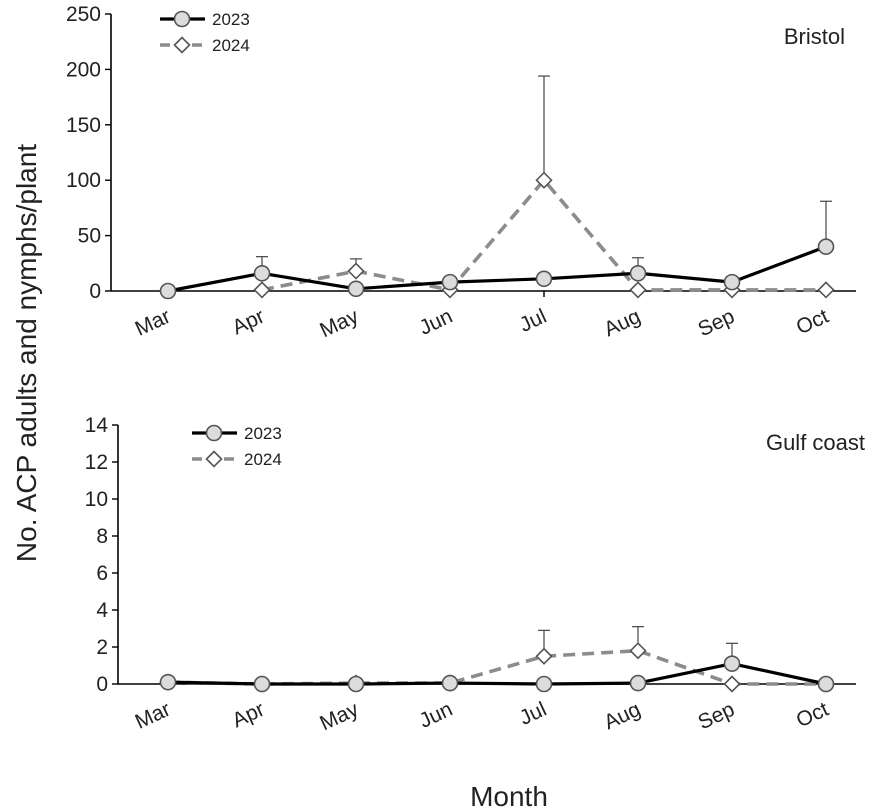 The height and width of the screenshot is (812, 877). Describe the element at coordinates (102, 610) in the screenshot. I see `y-tick-label: 4` at that location.